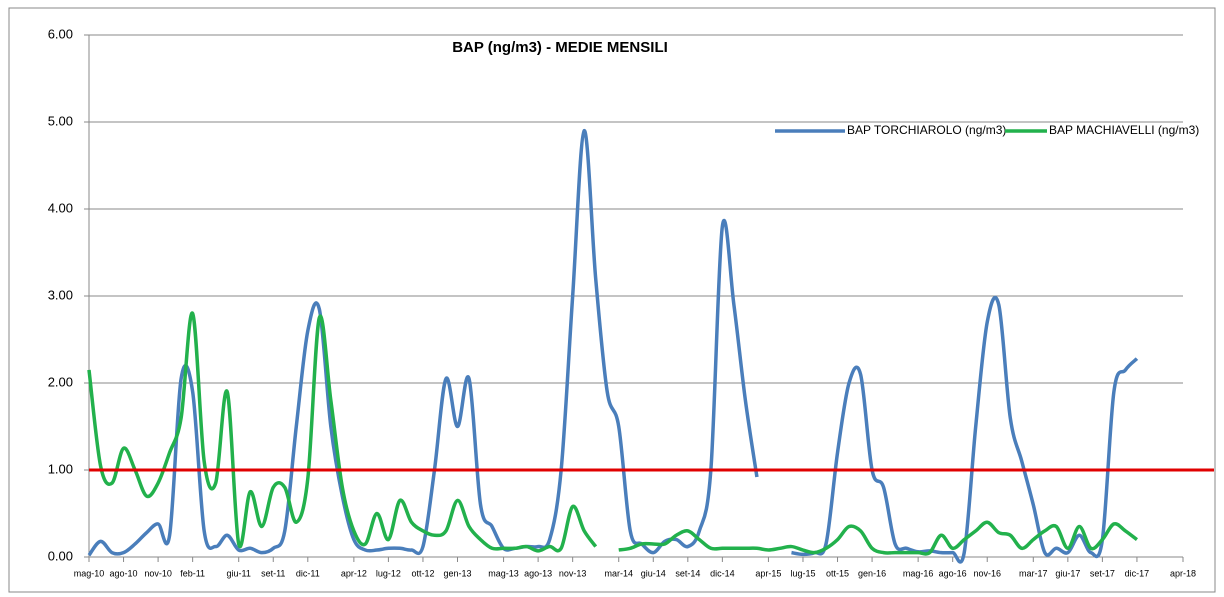 The height and width of the screenshot is (597, 1224). What do you see at coordinates (1067, 573) in the screenshot?
I see `x-tick-label: giu-17` at bounding box center [1067, 573].